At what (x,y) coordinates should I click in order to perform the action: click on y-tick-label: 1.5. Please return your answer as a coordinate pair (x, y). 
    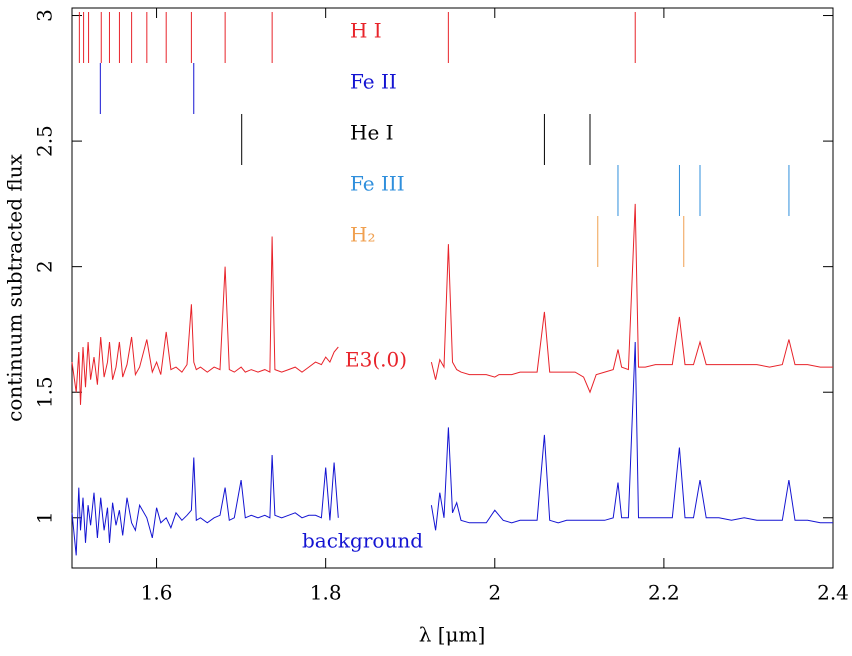
    Looking at the image, I should click on (45, 392).